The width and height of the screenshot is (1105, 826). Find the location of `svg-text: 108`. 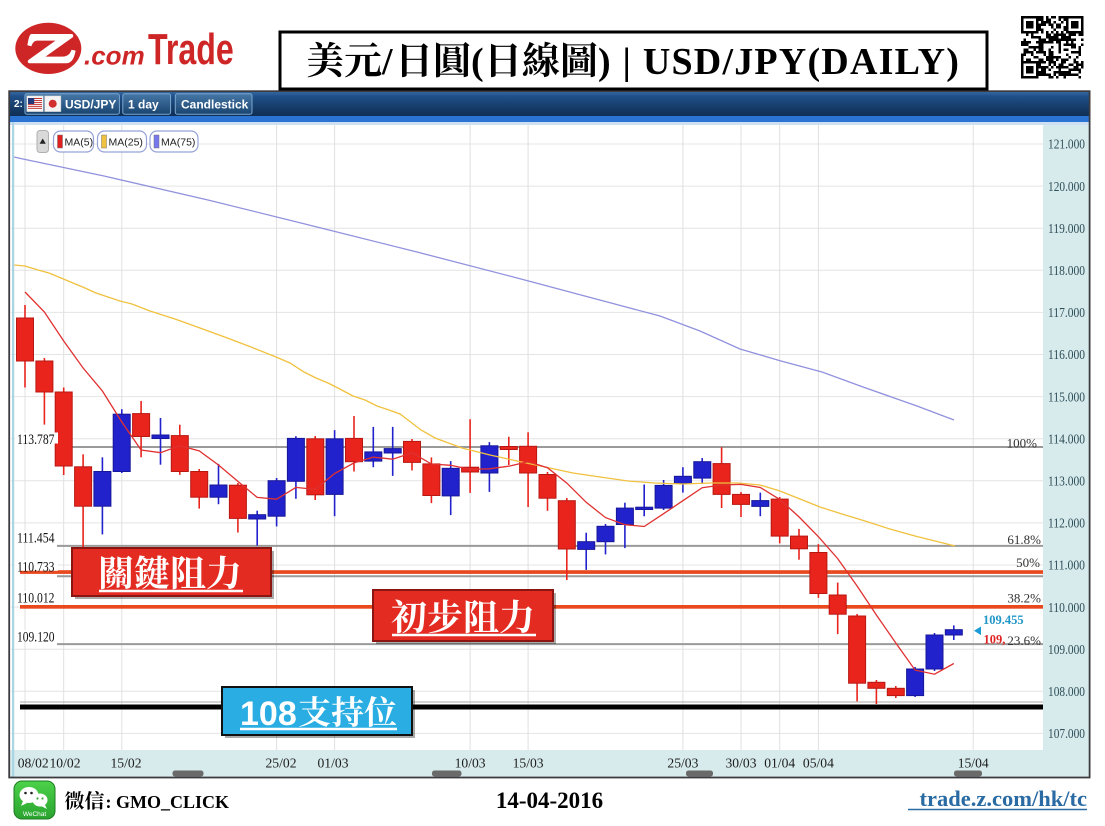

svg-text: 108 is located at coordinates (268, 714).